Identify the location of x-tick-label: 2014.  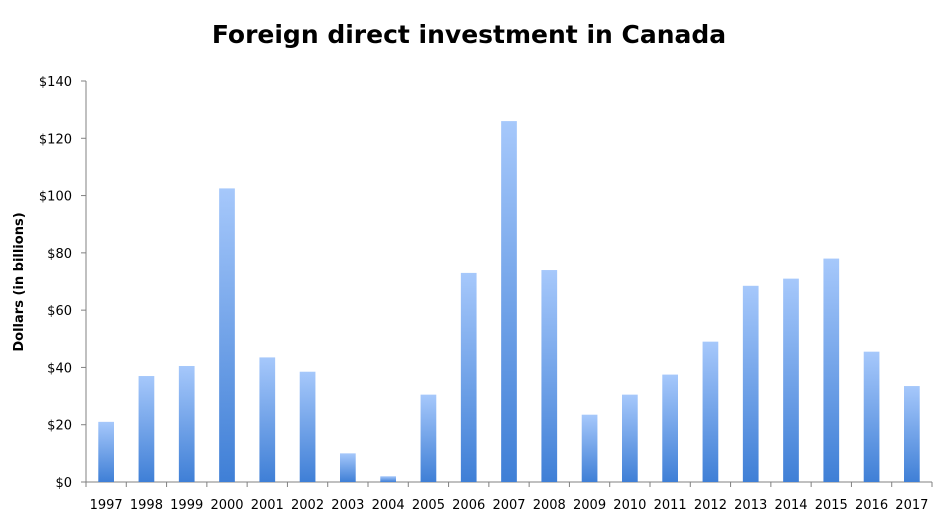
(790, 505).